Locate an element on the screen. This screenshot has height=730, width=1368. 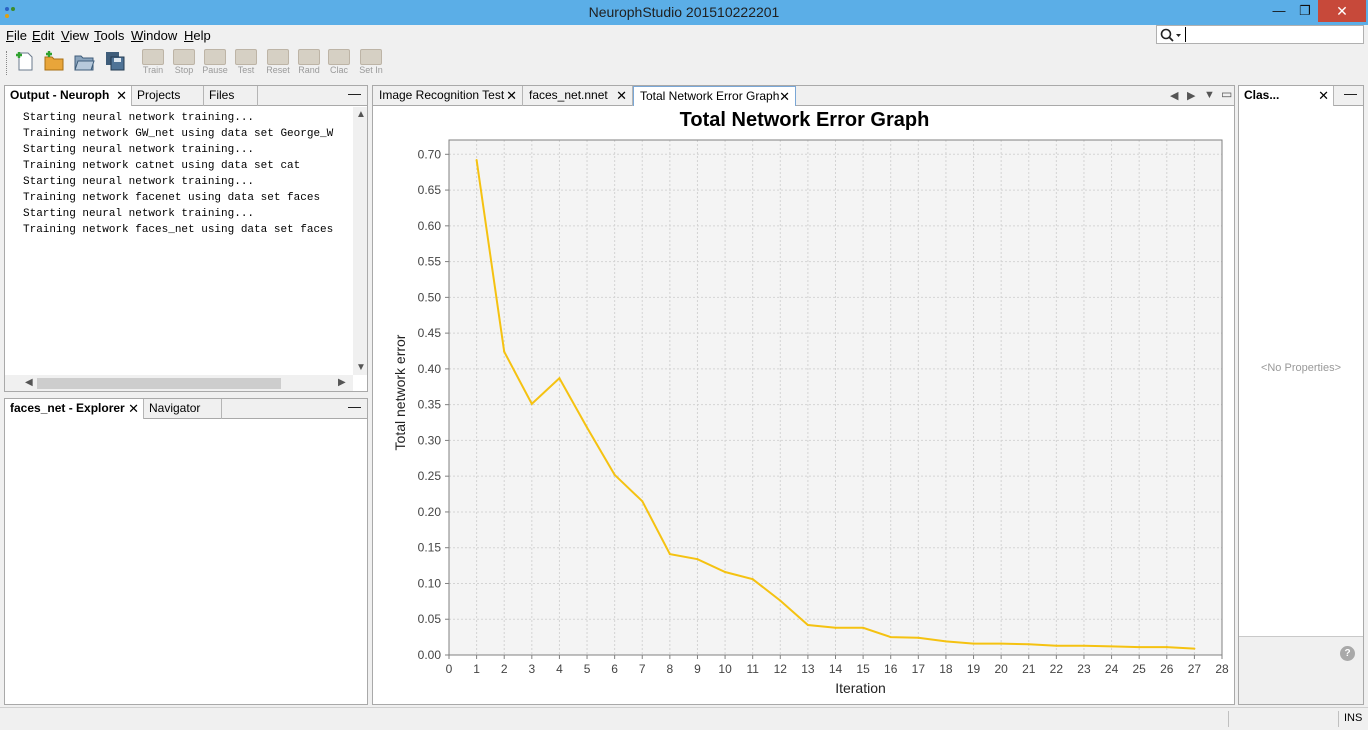
window-title: NeurophStudio 201510222201 is located at coordinates (684, 12).